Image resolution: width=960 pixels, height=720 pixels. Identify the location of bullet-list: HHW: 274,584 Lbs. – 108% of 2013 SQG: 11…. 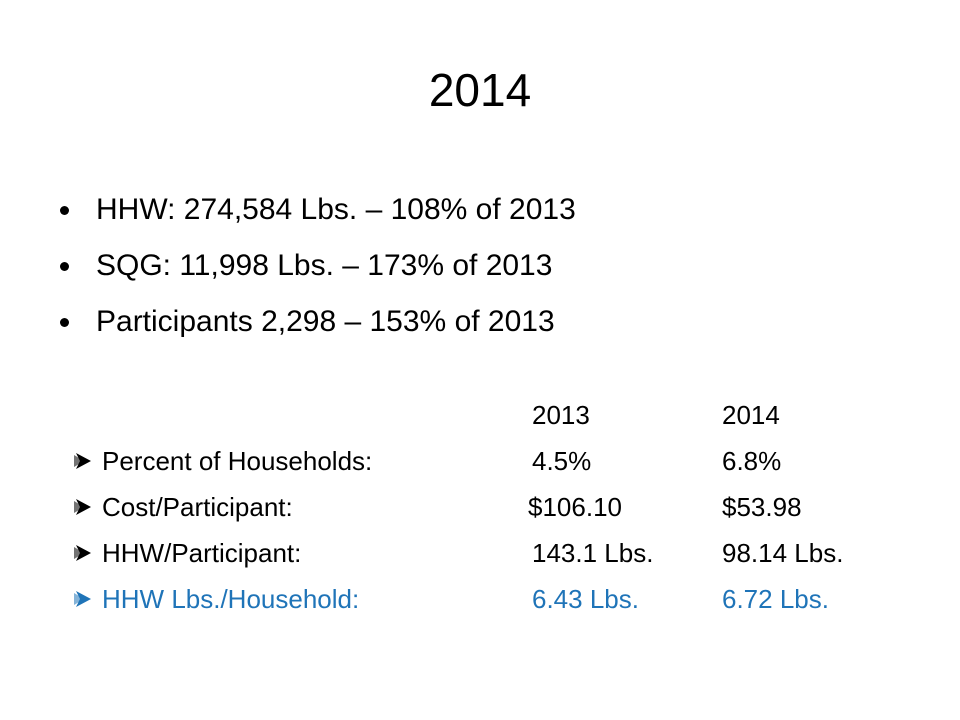
(317, 266).